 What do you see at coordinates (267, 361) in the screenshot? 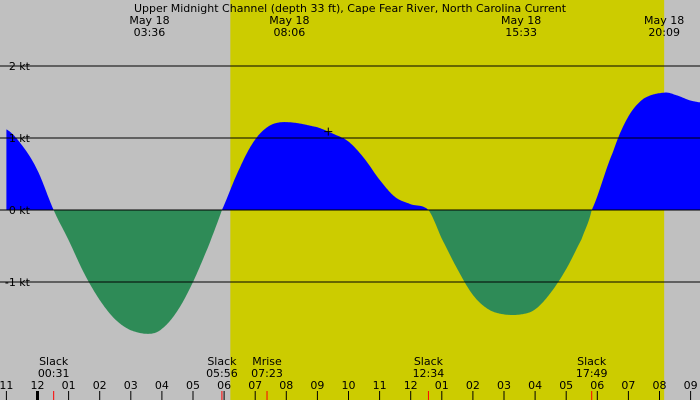
I see `event-name: Mrise` at bounding box center [267, 361].